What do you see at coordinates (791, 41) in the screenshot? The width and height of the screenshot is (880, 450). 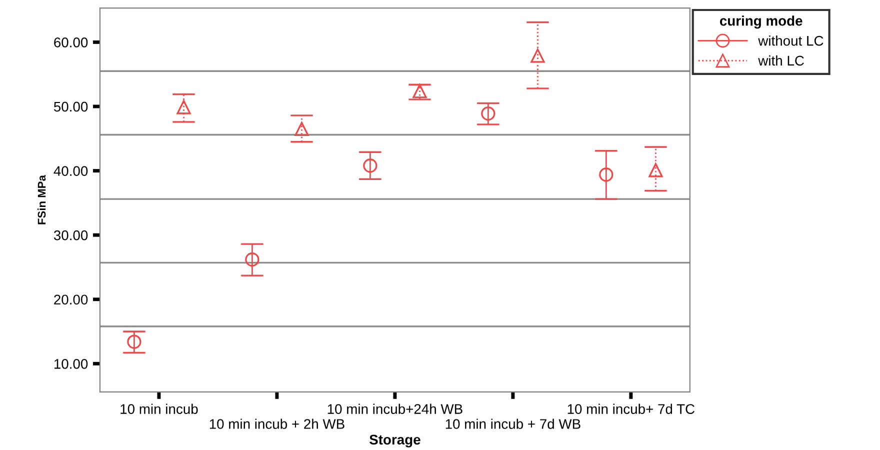 I see `legend-label: without LC` at bounding box center [791, 41].